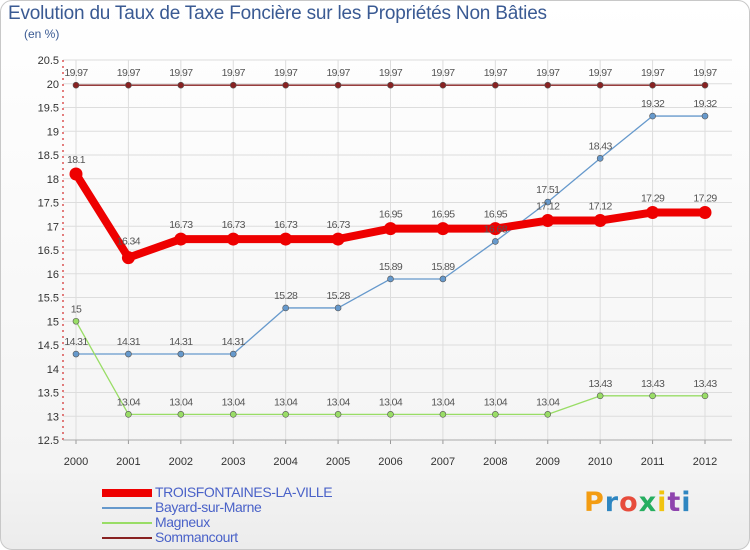  Describe the element at coordinates (601, 146) in the screenshot. I see `data-label: 18.43` at that location.